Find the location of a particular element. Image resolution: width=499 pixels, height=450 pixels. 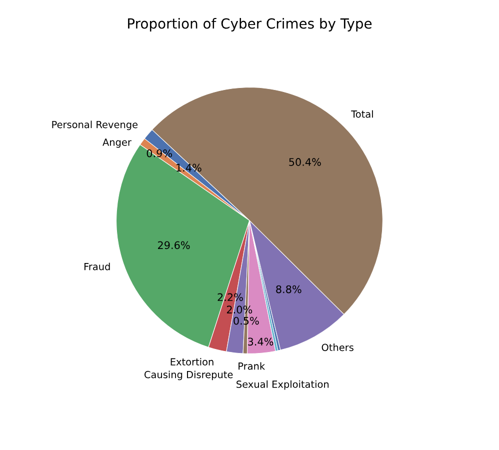

chart-title: Proportion of Cyber Crimes by Type is located at coordinates (250, 25).